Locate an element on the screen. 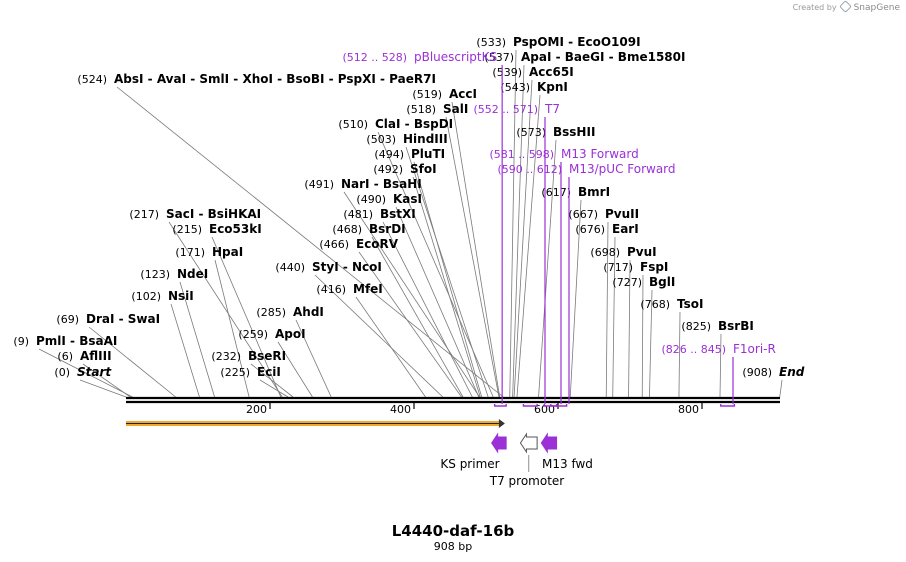 The width and height of the screenshot is (906, 562). site-ndei: NdeI is located at coordinates (192, 274).